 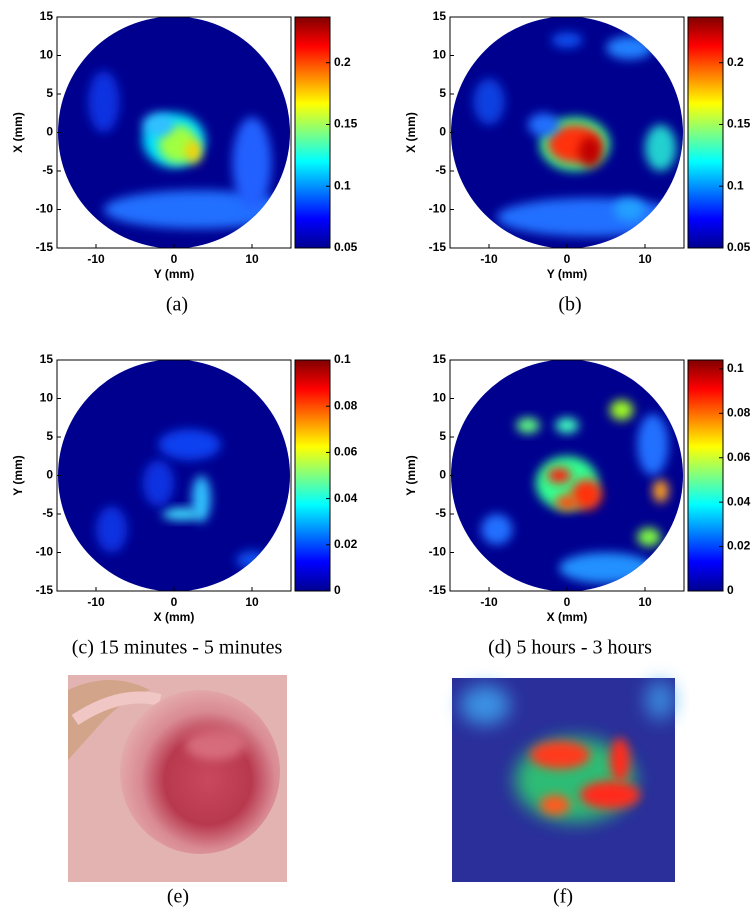 I want to click on y-axis-label: X (mm), so click(x=411, y=132).